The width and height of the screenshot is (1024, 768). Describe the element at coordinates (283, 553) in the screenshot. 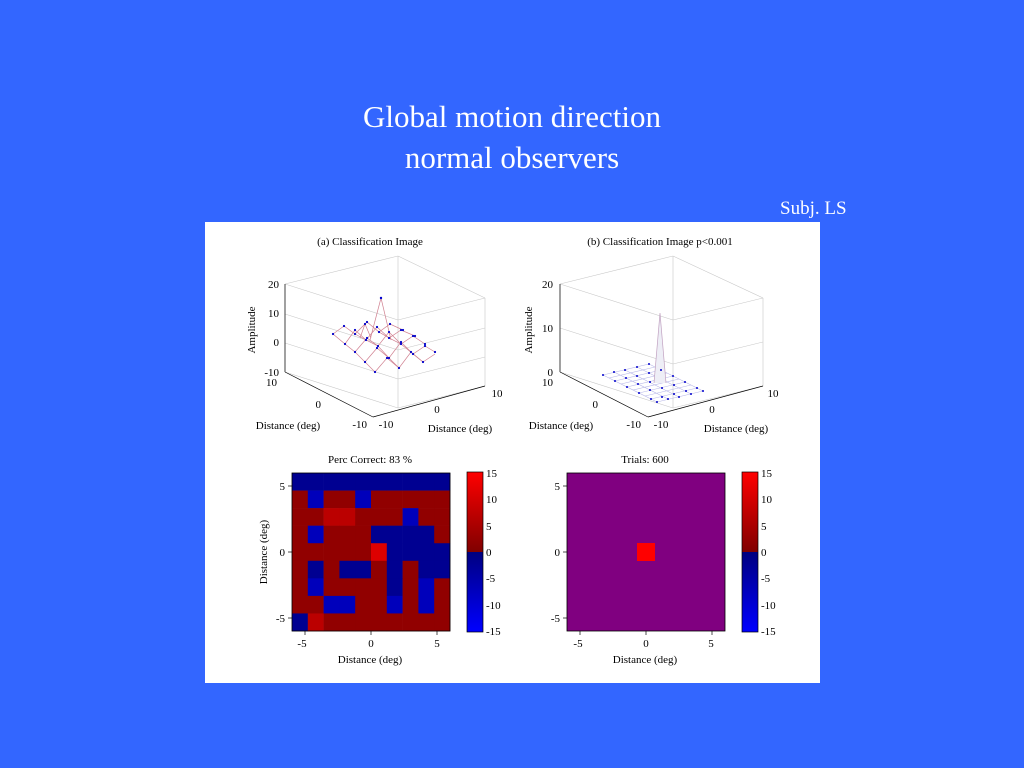

I see `chart-c-ytick-0: 0` at that location.